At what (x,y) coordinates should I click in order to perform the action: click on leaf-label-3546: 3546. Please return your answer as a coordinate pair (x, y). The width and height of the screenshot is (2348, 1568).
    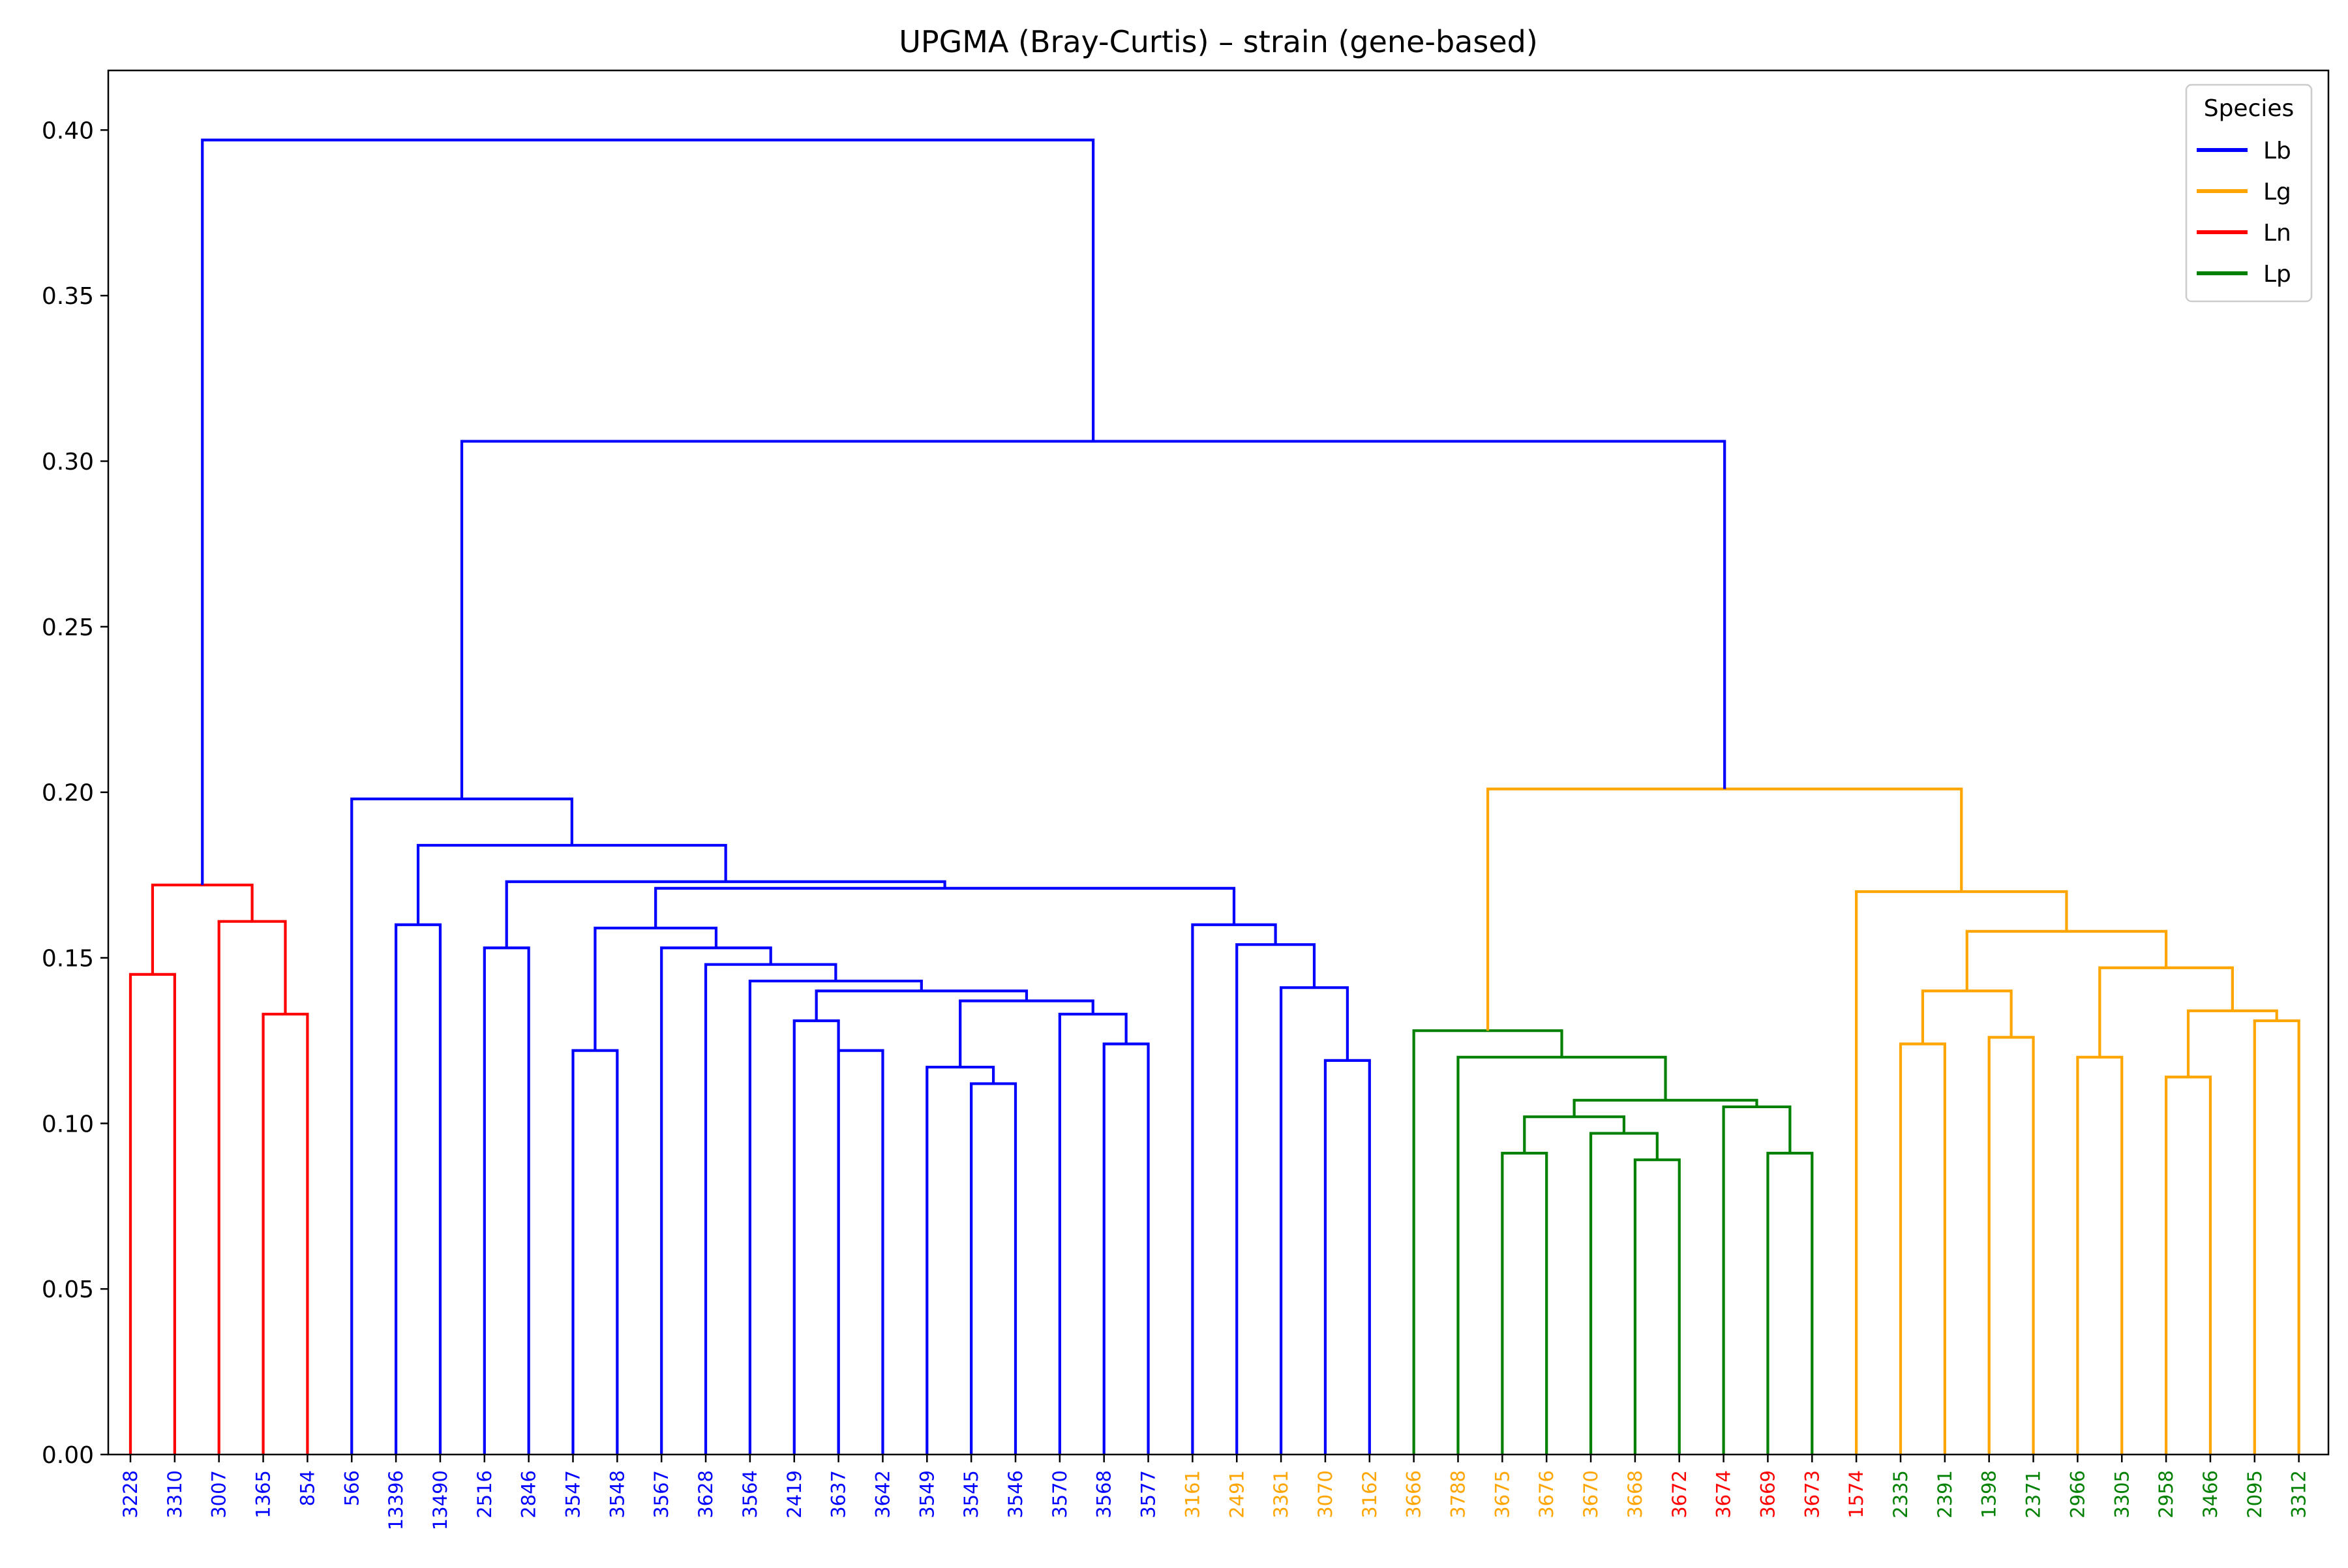
    Looking at the image, I should click on (1016, 1494).